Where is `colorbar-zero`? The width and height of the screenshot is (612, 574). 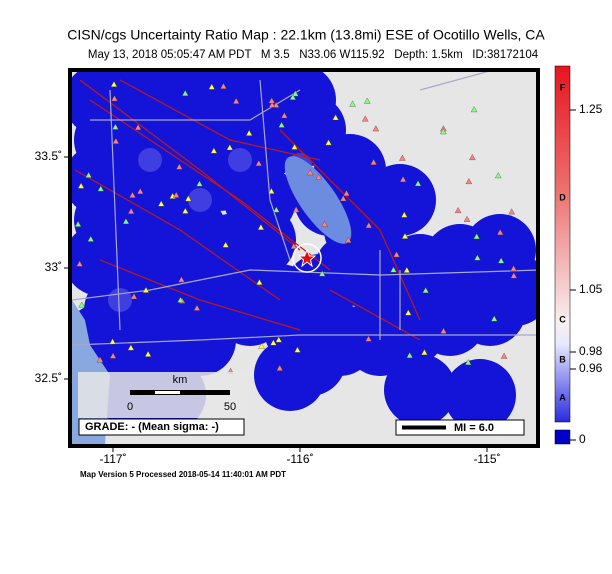
colorbar-zero is located at coordinates (562, 437).